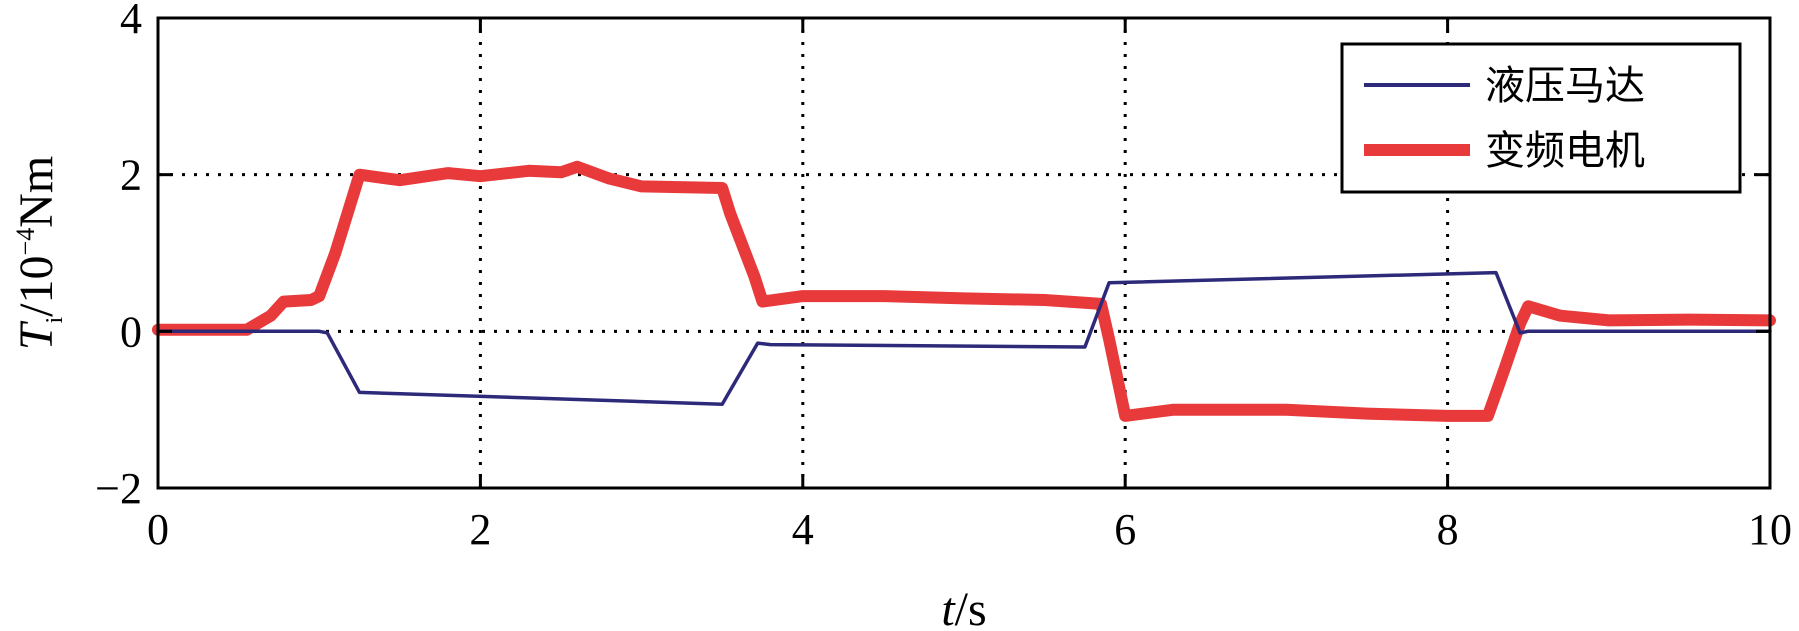 Image resolution: width=1799 pixels, height=631 pixels. What do you see at coordinates (480, 529) in the screenshot?
I see `x-tick-label: 2` at bounding box center [480, 529].